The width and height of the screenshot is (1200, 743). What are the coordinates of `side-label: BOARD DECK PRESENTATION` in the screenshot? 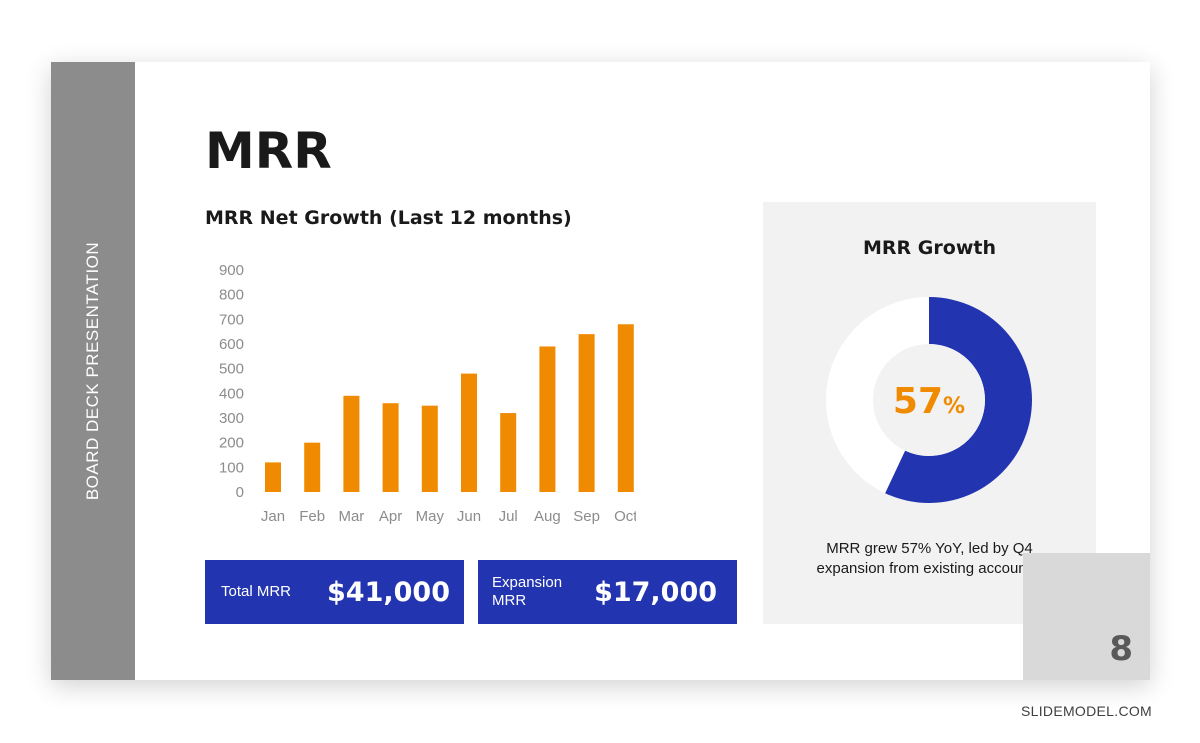 It's located at (92, 371).